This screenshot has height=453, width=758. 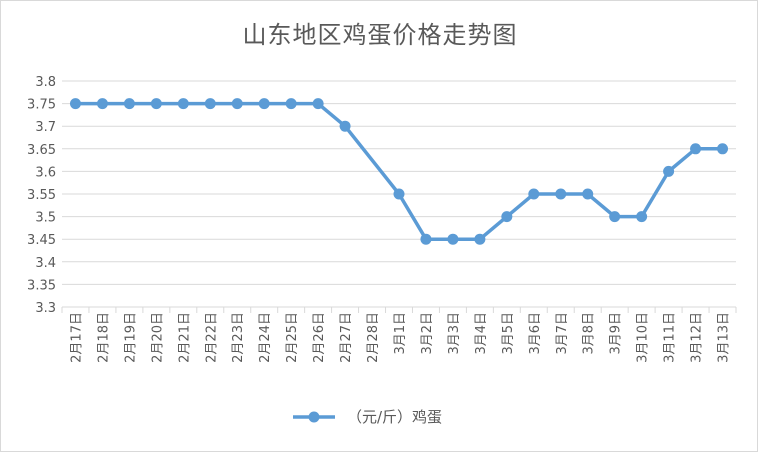 What do you see at coordinates (41, 105) in the screenshot?
I see `y-tick-label: 3.75` at bounding box center [41, 105].